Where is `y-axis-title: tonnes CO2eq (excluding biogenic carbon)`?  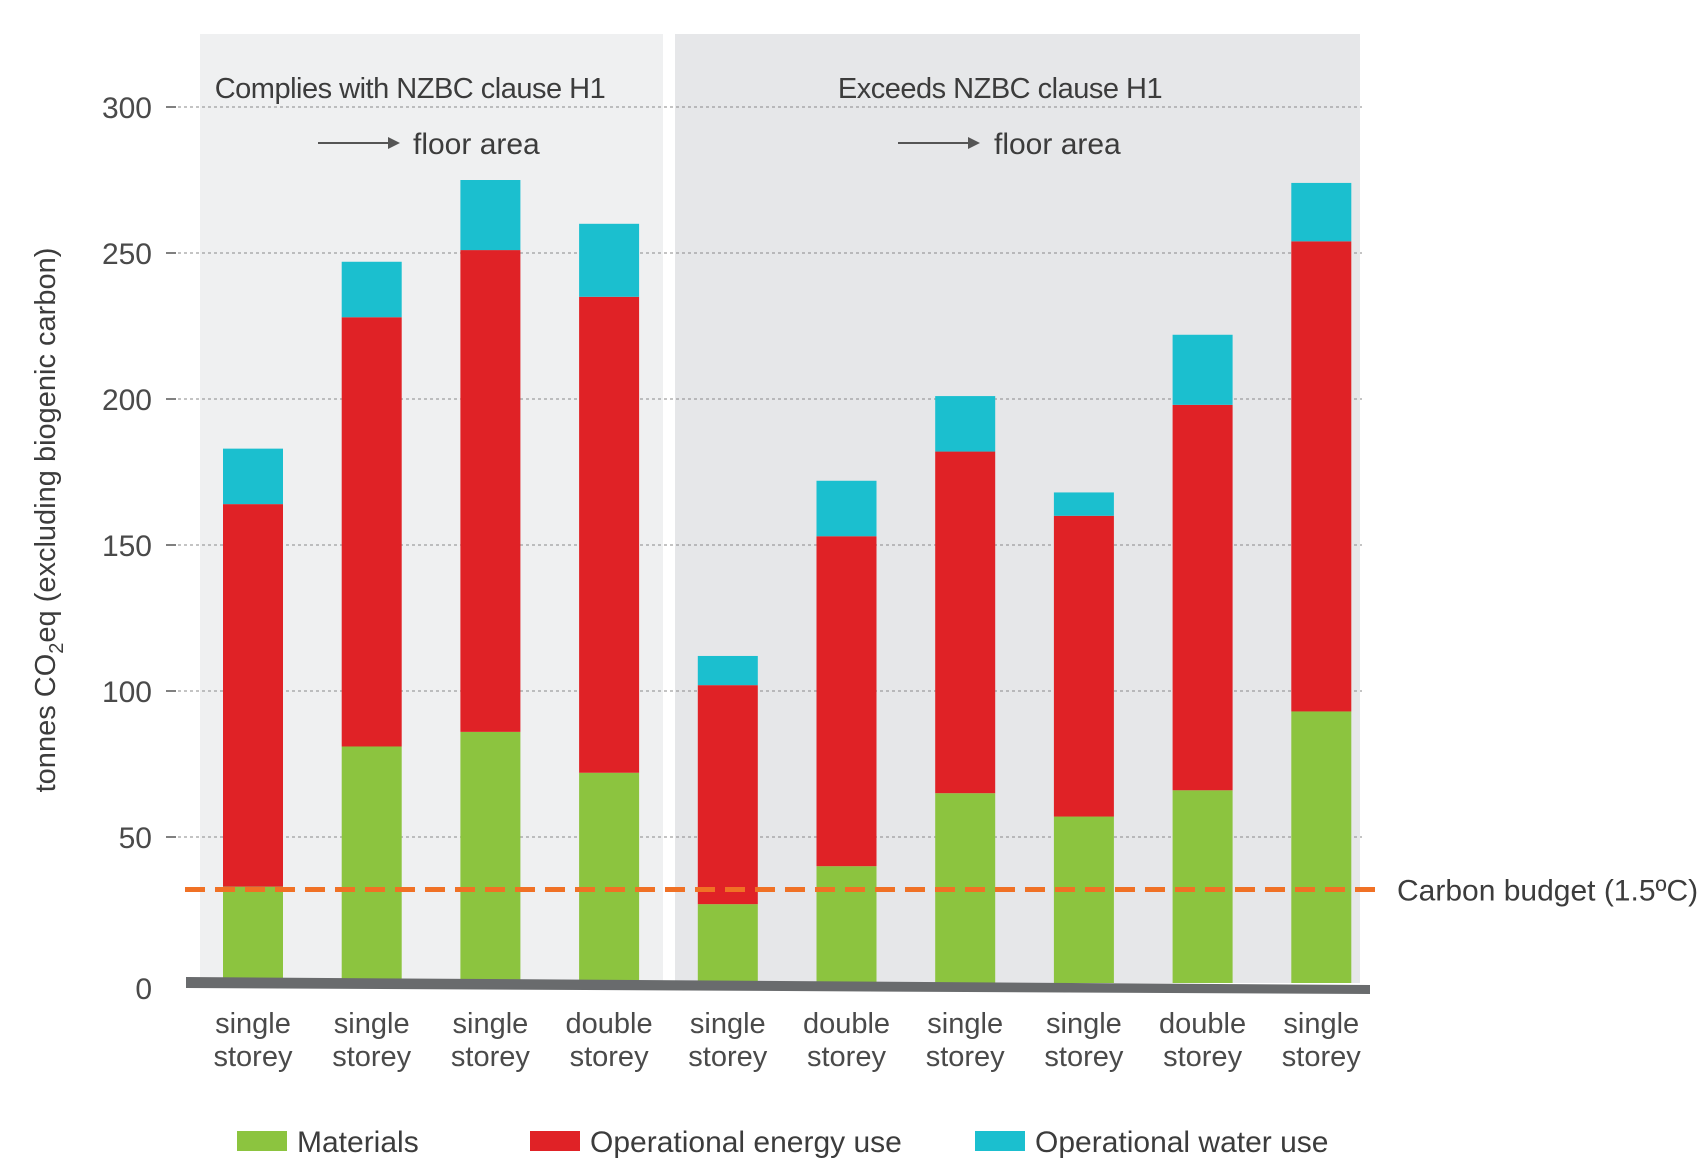 y-axis-title: tonnes CO2eq (excluding biogenic carbon) is located at coordinates (49, 520).